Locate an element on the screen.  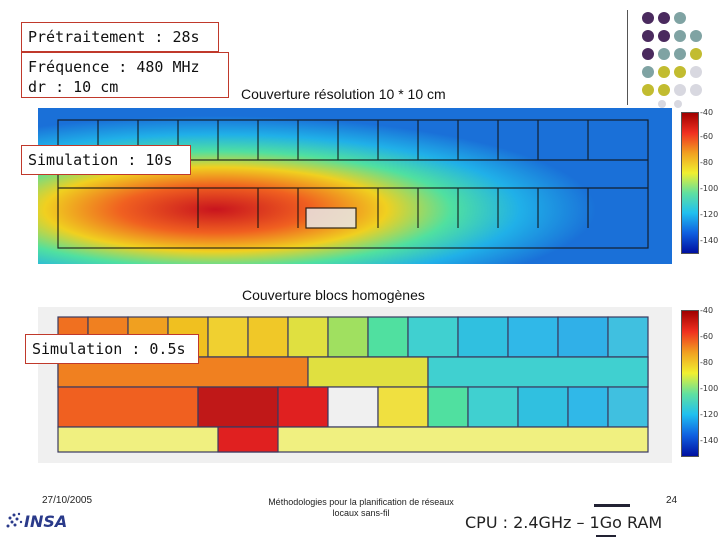
footer-date: 27/10/2005 is located at coordinates (67, 500).